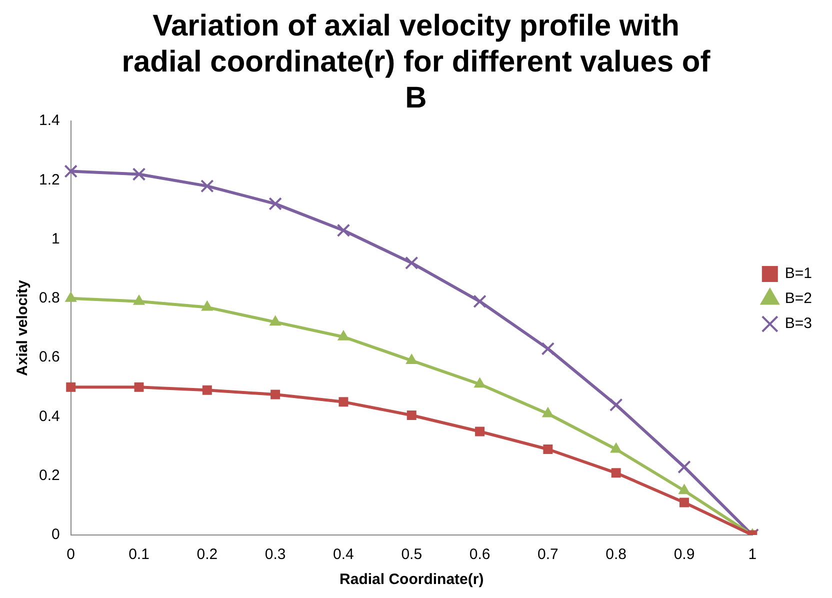  I want to click on x-tick-label: 0.6, so click(479, 555).